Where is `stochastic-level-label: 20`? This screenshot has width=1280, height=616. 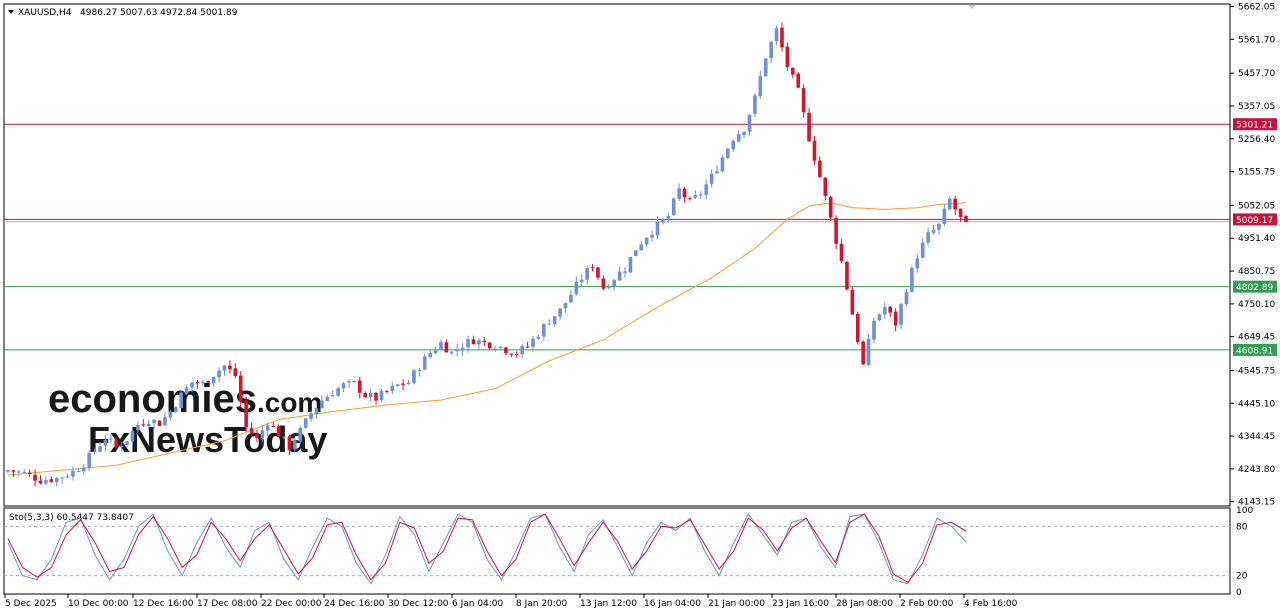 stochastic-level-label: 20 is located at coordinates (1242, 577).